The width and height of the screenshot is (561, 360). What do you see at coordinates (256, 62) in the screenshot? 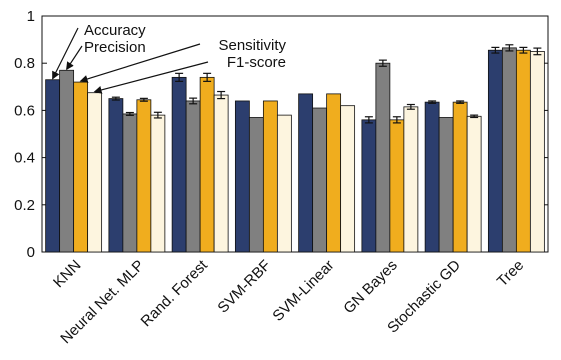
I see `annotation-label: F1-score` at bounding box center [256, 62].